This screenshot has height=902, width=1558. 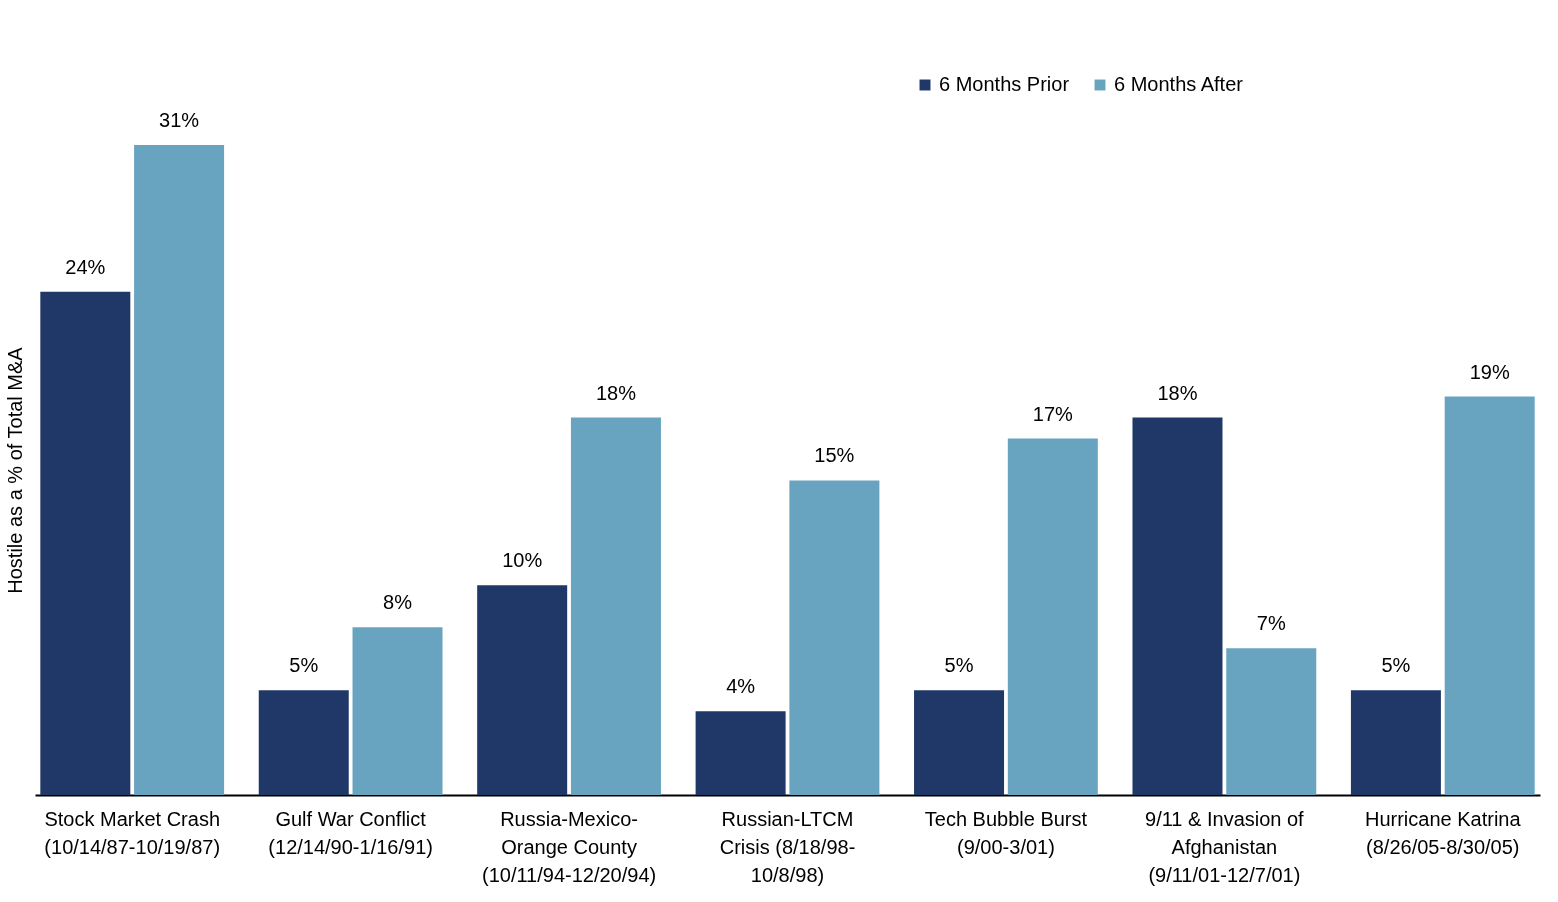 What do you see at coordinates (14, 470) in the screenshot?
I see `y-axis-title: Hostile as a % of Total M&A` at bounding box center [14, 470].